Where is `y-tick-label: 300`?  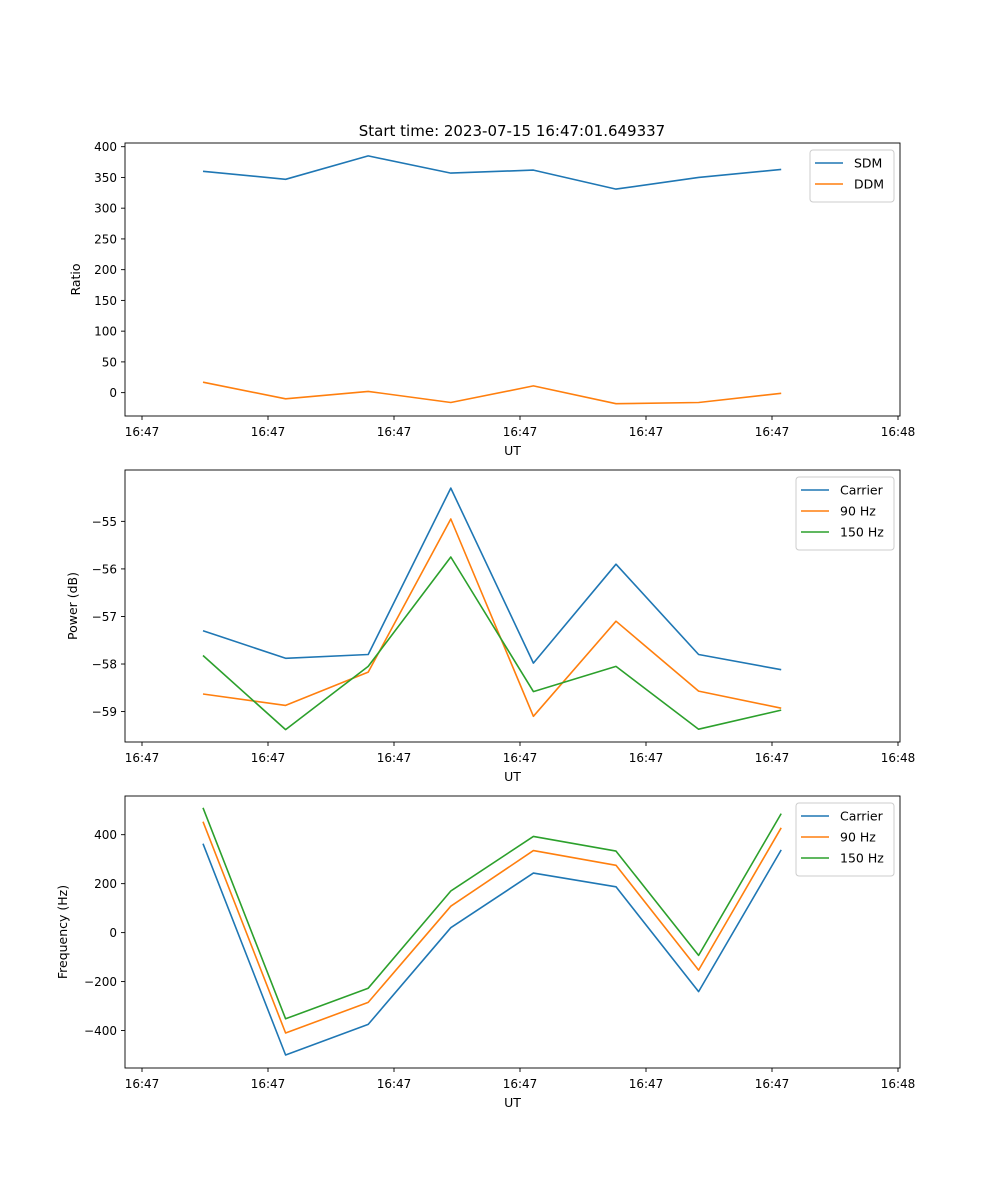
y-tick-label: 300 is located at coordinates (105, 209).